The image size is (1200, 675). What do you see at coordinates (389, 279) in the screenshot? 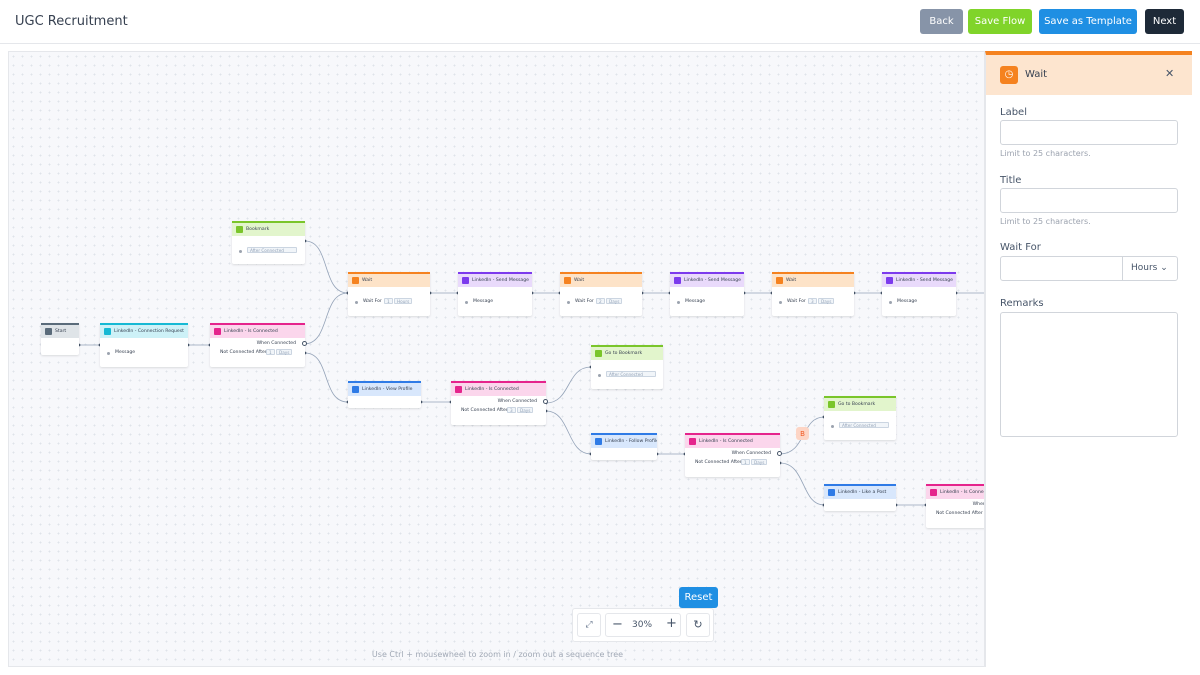
I see `node-header: Wait` at bounding box center [389, 279].